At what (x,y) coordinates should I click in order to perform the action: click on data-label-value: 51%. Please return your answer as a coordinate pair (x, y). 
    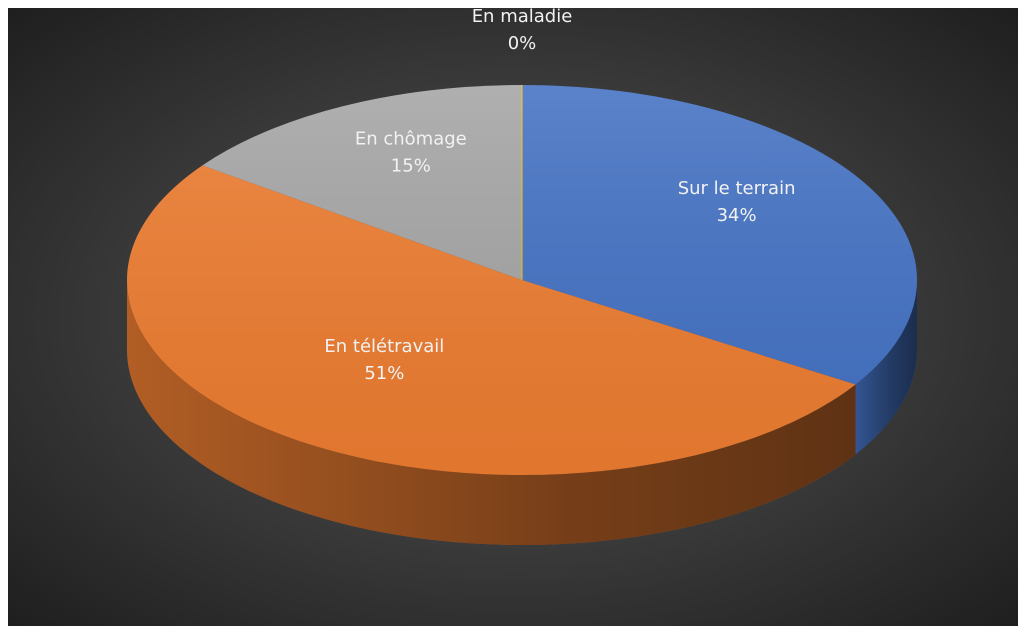
    Looking at the image, I should click on (384, 373).